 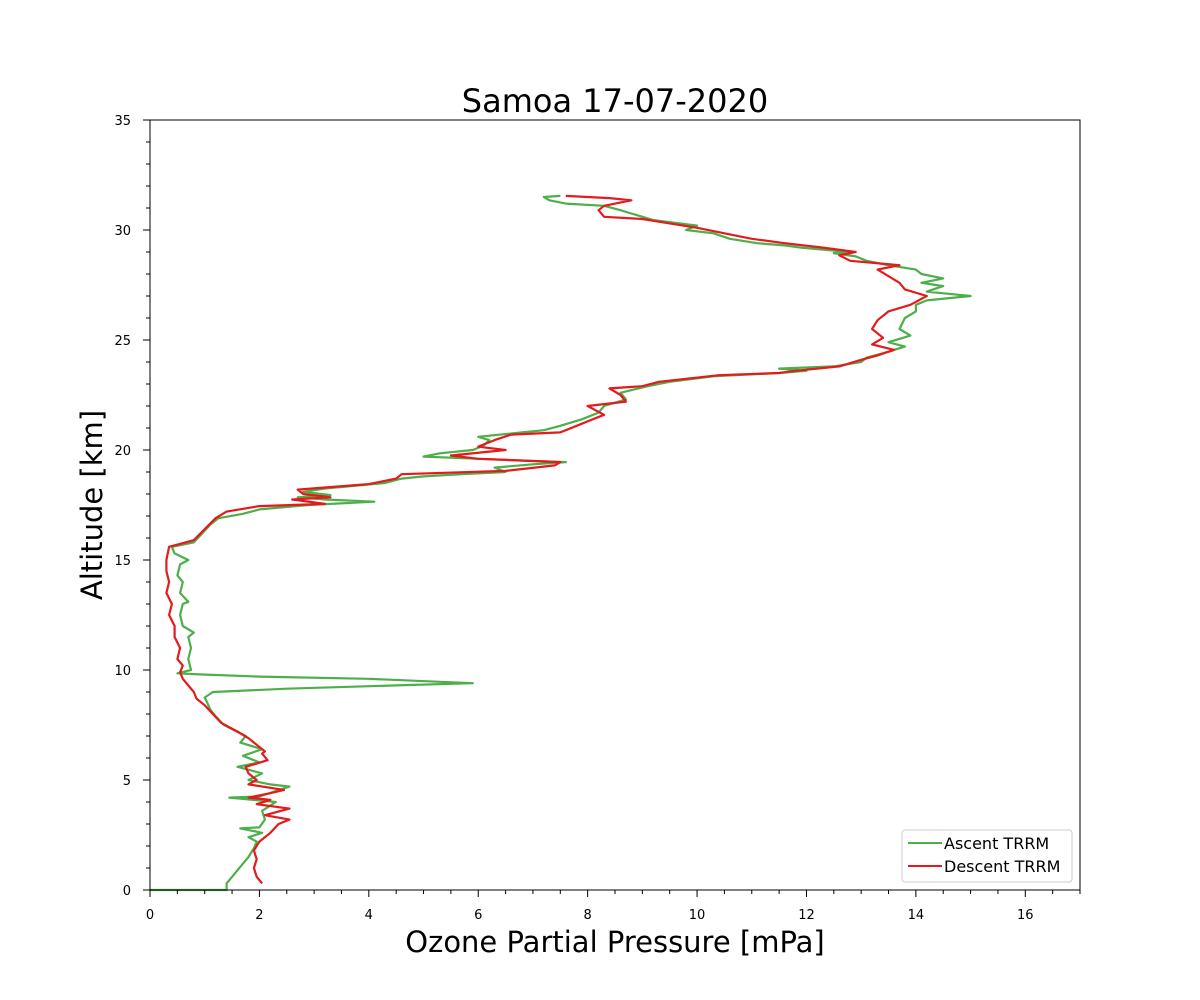 I want to click on x-tick-label: 16, so click(x=1025, y=915).